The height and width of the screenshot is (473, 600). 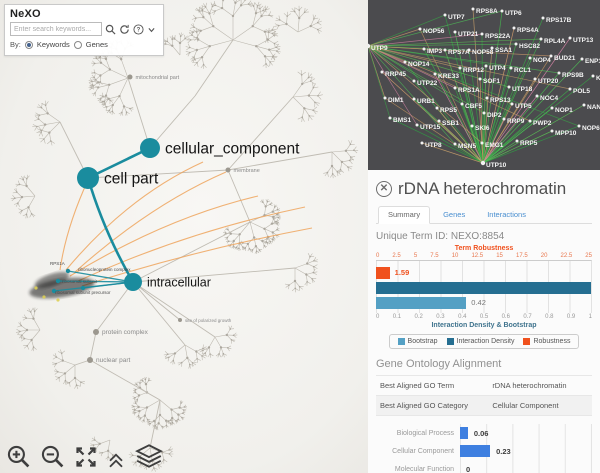 What do you see at coordinates (379, 48) in the screenshot?
I see `gene-label: UTP9` at bounding box center [379, 48].